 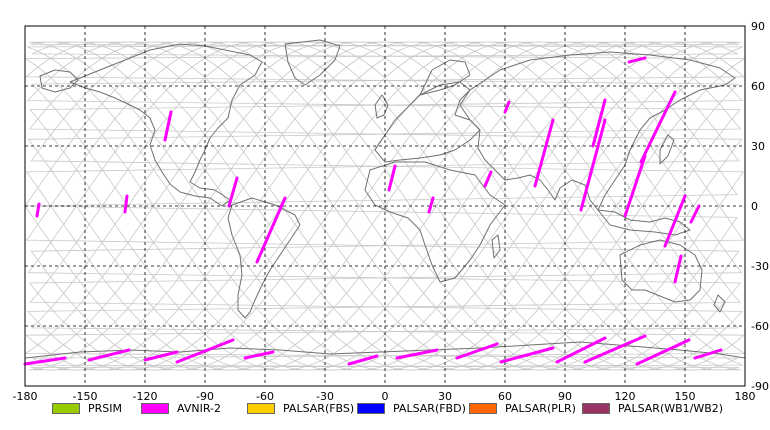 What do you see at coordinates (312, 62) in the screenshot?
I see `coast-greenland` at bounding box center [312, 62].